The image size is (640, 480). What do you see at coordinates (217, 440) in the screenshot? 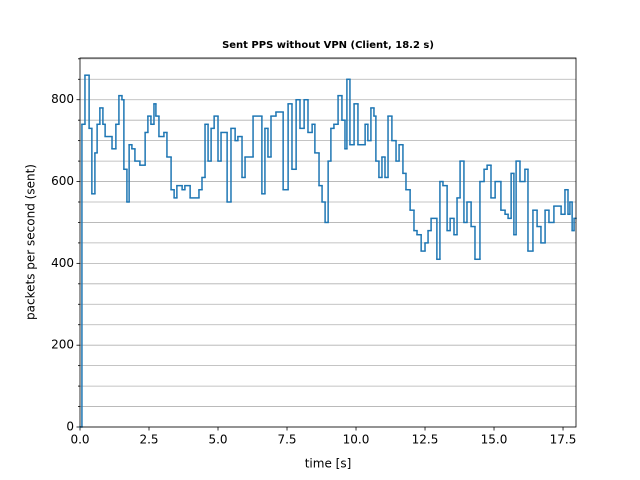
I see `x-tick-label: 5.0` at bounding box center [217, 440].